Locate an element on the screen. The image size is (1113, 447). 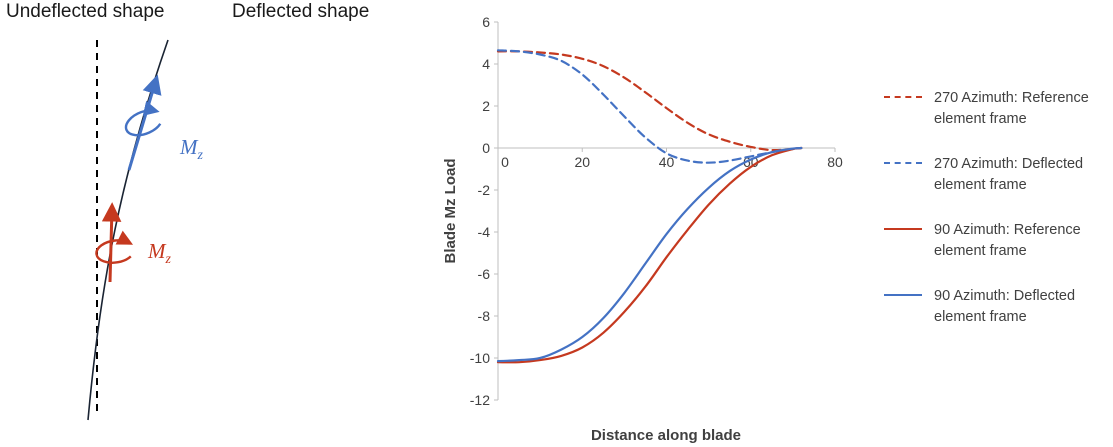
y-tick-label: -10 is located at coordinates (480, 358).